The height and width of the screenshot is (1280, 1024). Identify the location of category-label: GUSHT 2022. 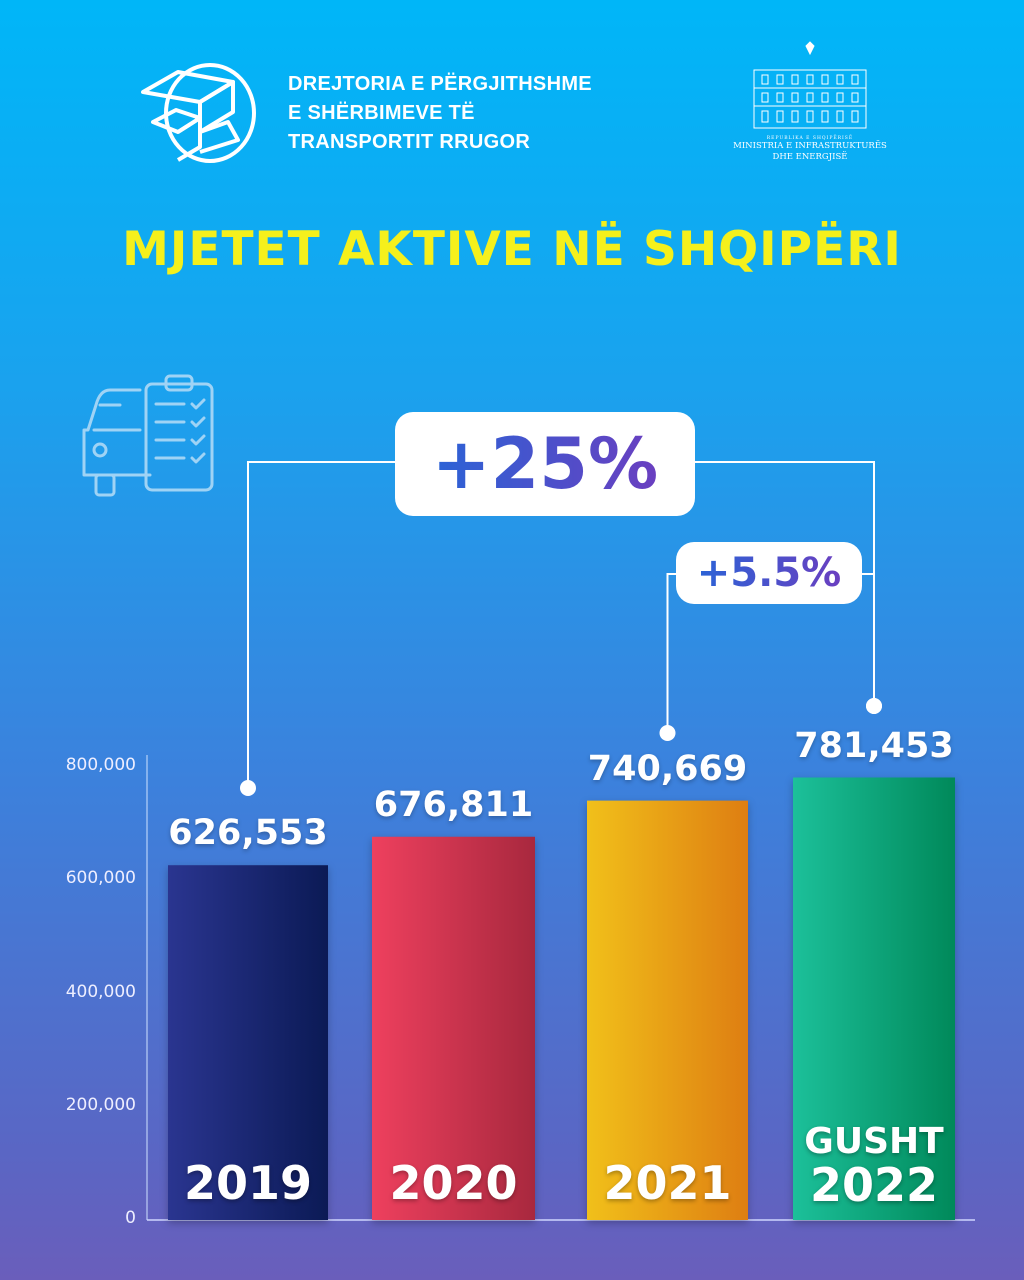
(874, 1166).